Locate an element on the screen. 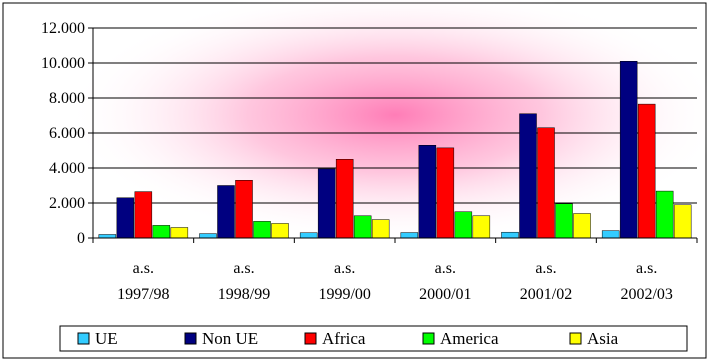 The height and width of the screenshot is (362, 709). legend-box is located at coordinates (373, 338).